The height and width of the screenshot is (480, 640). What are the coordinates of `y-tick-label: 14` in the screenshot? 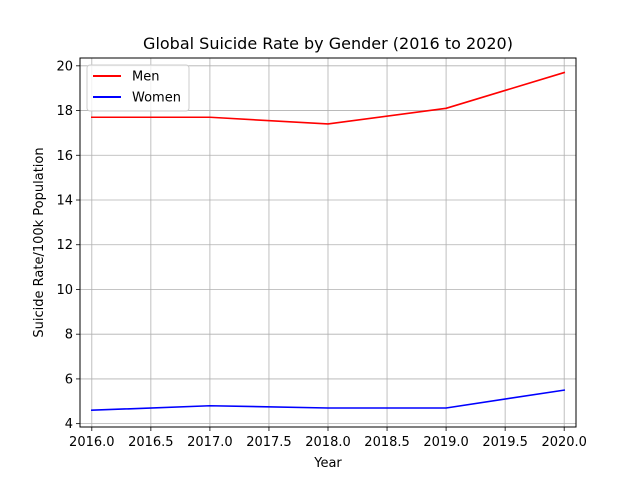 It's located at (64, 201).